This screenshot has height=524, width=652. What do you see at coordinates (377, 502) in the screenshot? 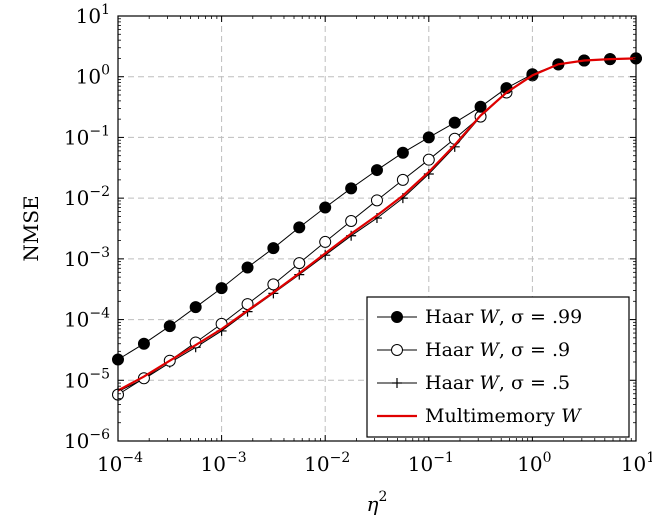
I see `x-axis-label: η2` at bounding box center [377, 502].